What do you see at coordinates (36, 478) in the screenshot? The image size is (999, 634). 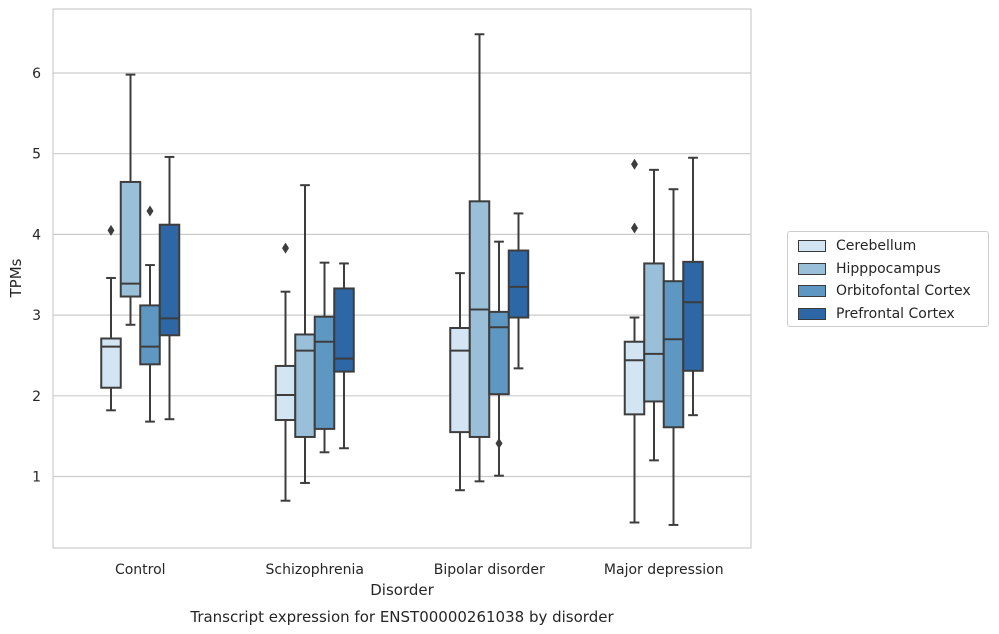 I see `y-tick-label: 1` at bounding box center [36, 478].